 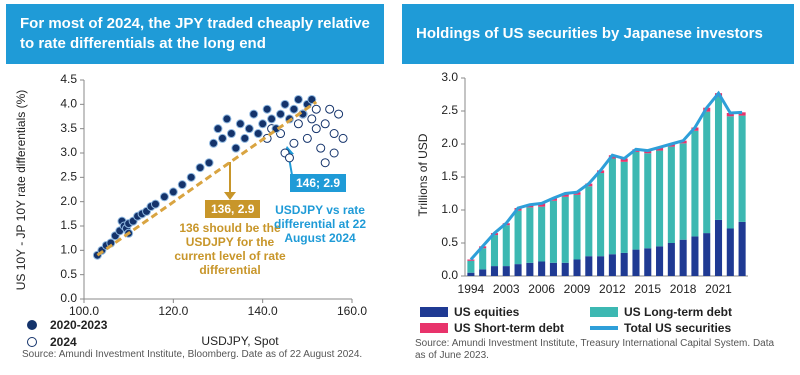 I want to click on y-tick-label: 4.5, so click(x=68, y=79).